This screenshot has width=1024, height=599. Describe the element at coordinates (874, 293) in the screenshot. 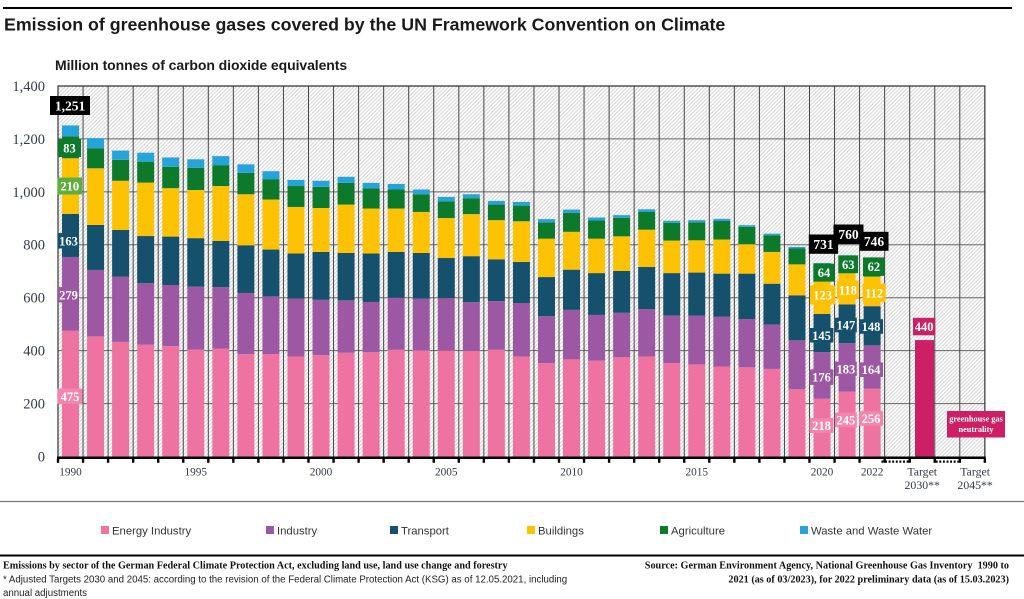

I see `svg-text: 112` at that location.